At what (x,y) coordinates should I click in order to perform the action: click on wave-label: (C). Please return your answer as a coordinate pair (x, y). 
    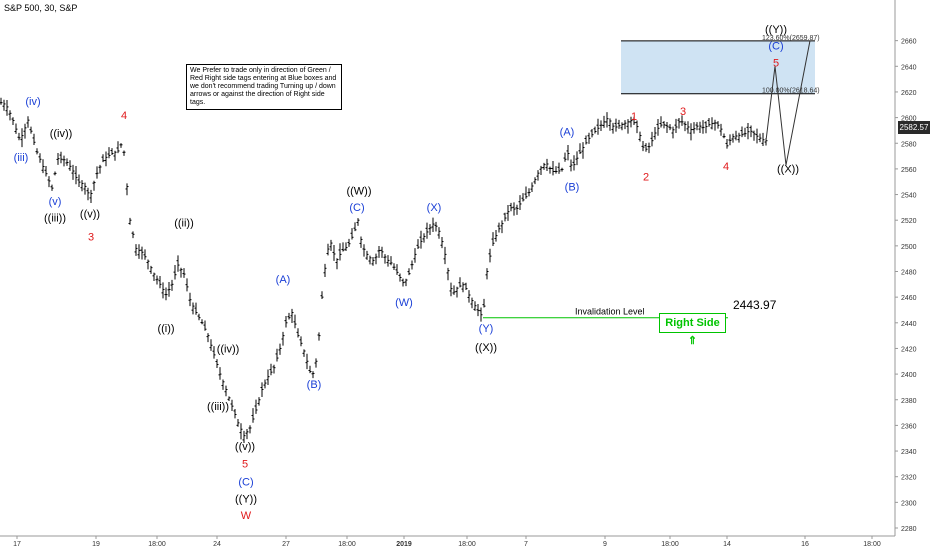
    Looking at the image, I should click on (775, 47).